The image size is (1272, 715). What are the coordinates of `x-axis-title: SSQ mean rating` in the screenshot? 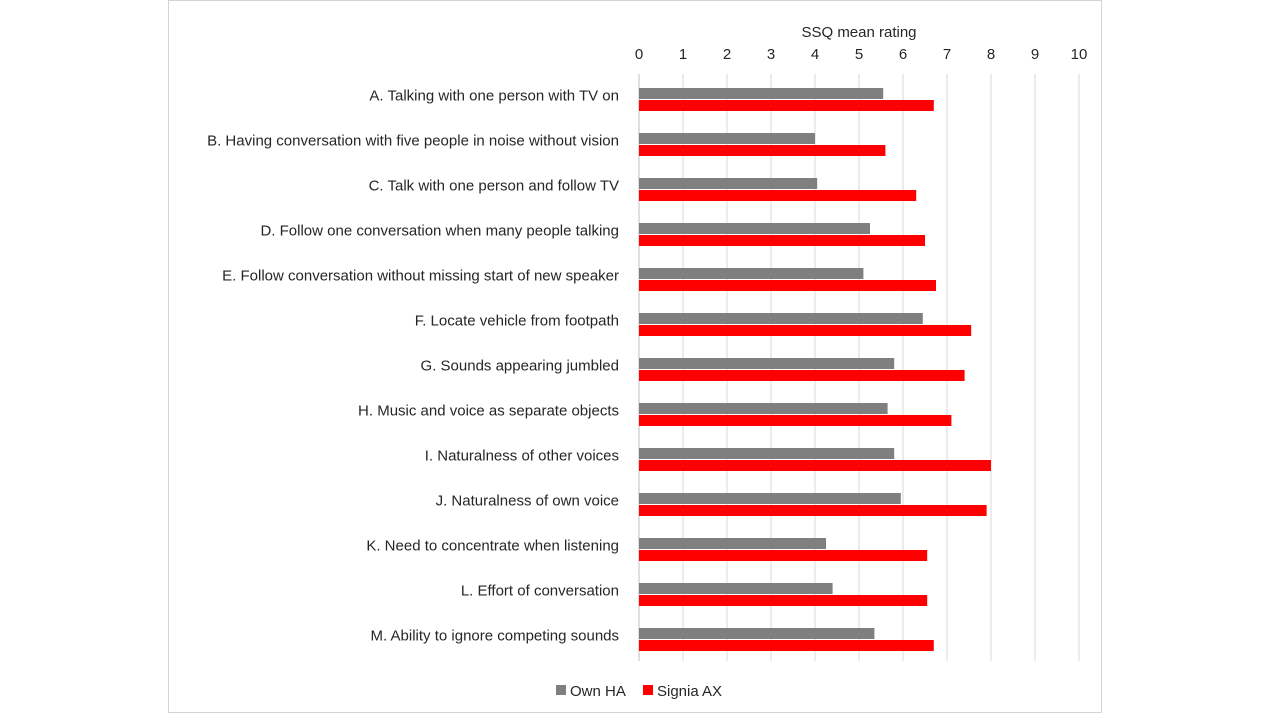 It's located at (858, 32).